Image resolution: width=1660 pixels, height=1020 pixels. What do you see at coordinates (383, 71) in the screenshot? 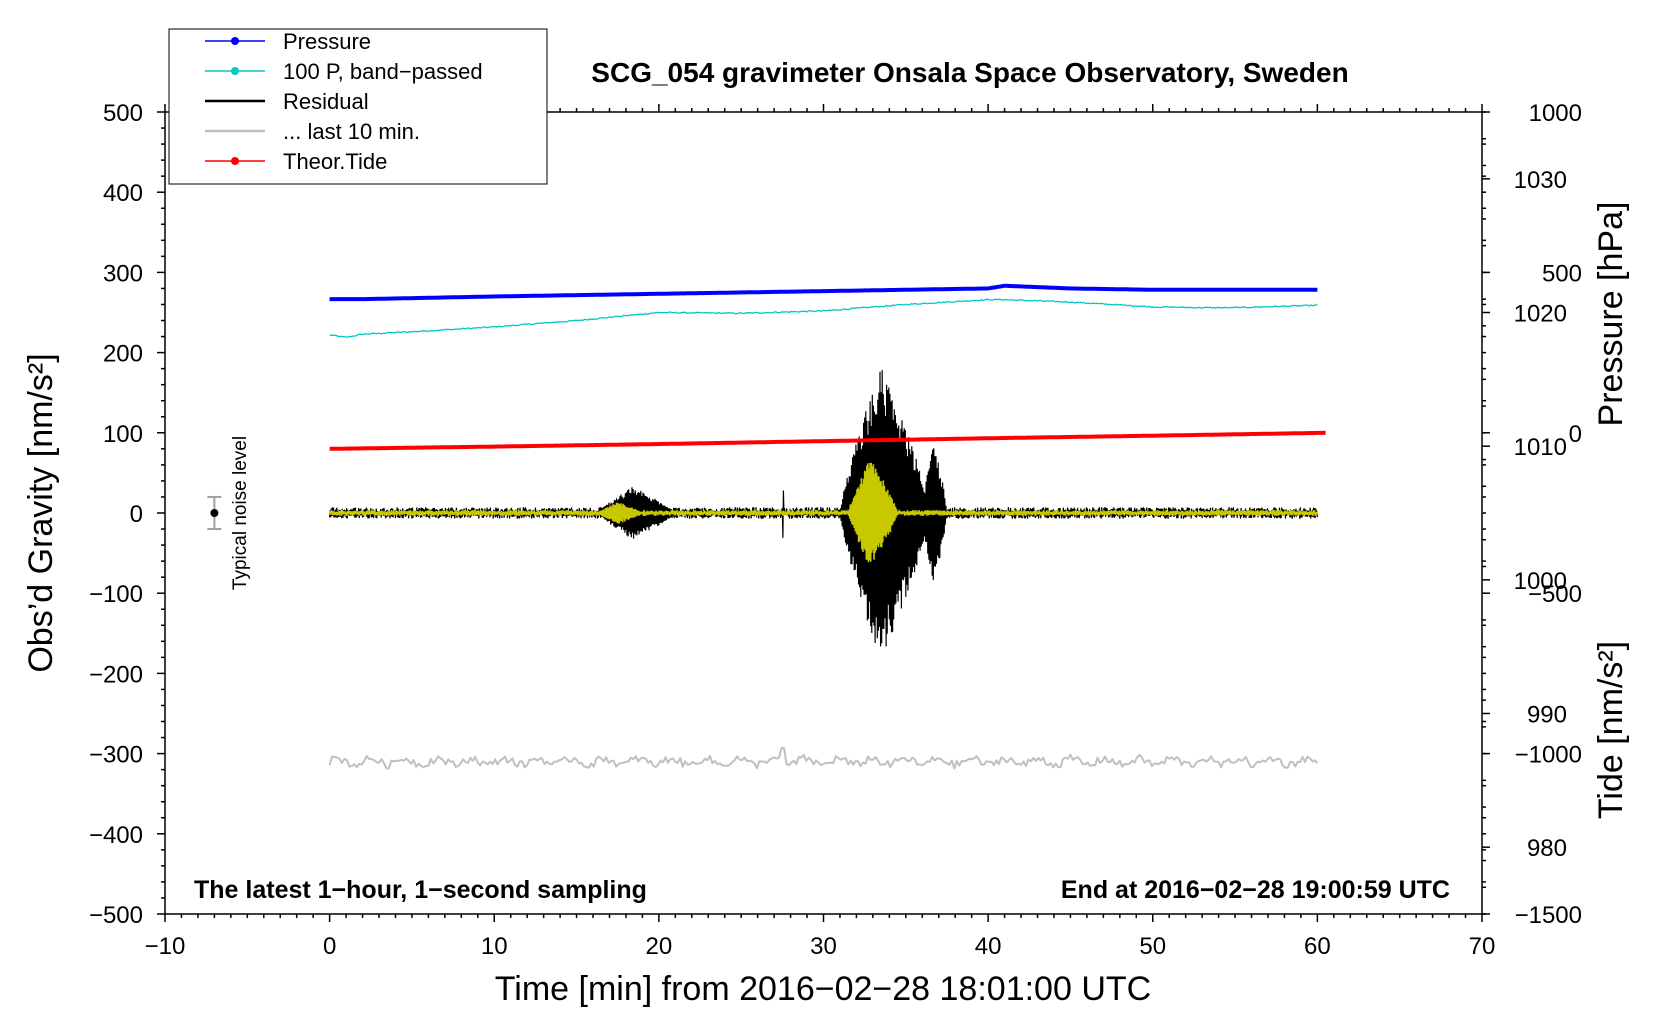
I see `legend-label: 100 P, band−passed` at bounding box center [383, 71].